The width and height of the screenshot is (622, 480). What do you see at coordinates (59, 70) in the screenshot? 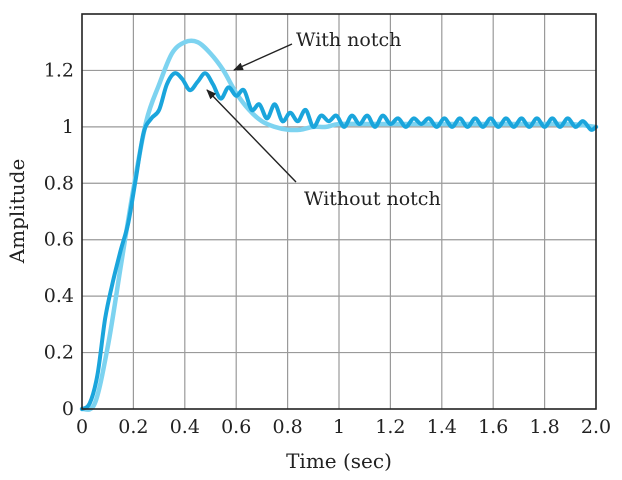
I see `y-tick-label: 1.2` at bounding box center [59, 70].